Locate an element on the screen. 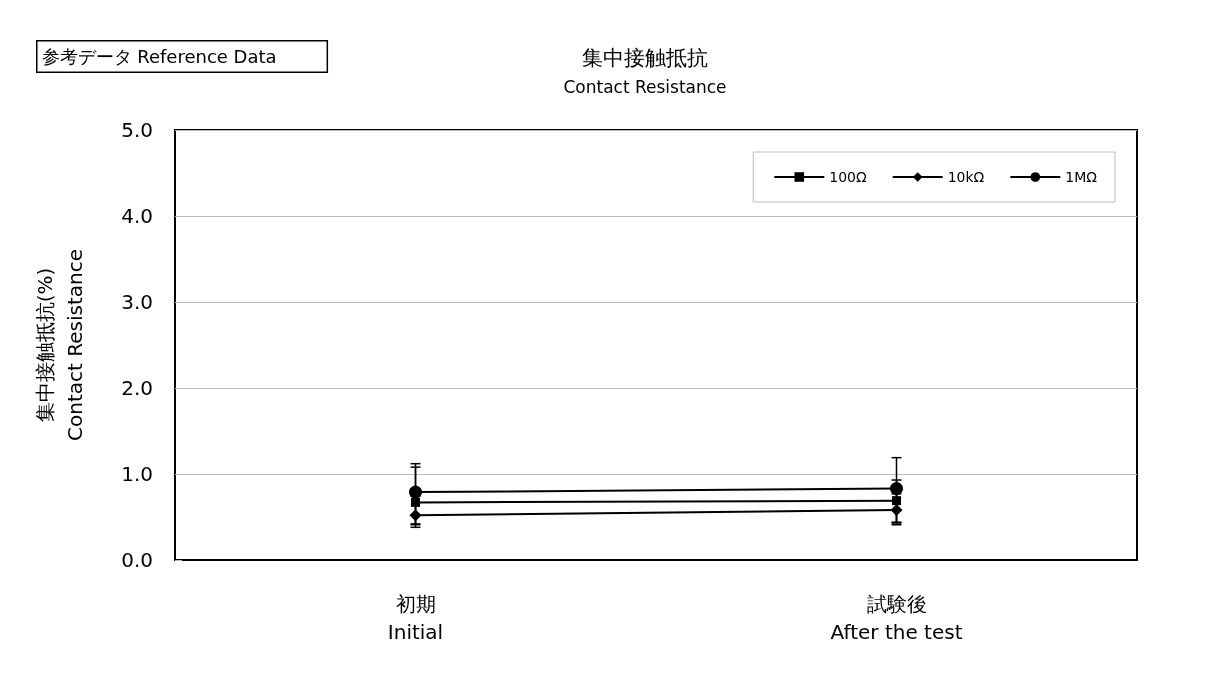  y-tick-label: 4.0 is located at coordinates (137, 216).